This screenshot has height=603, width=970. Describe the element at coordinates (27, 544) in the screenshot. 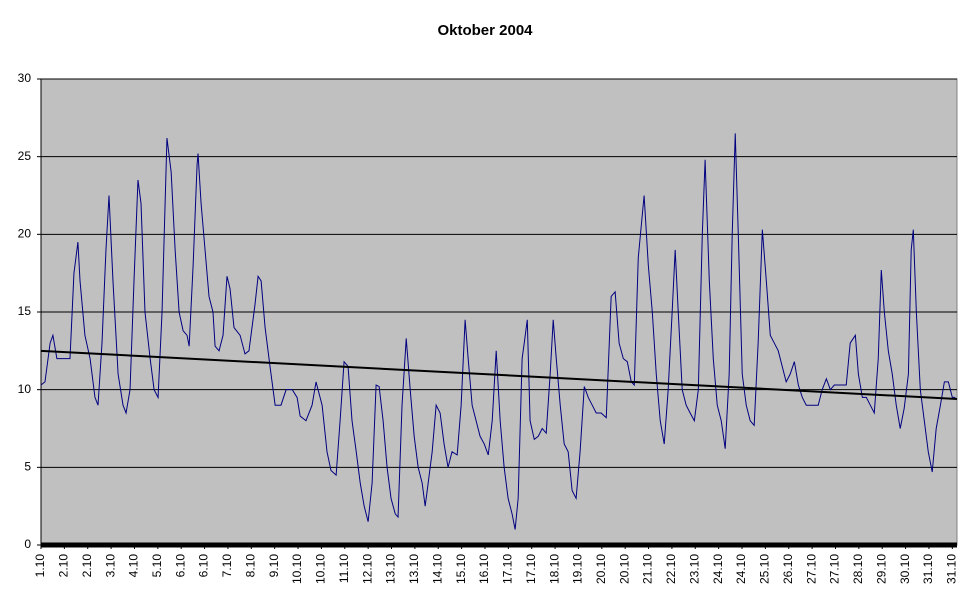

I see `y-tick-label: 0` at that location.